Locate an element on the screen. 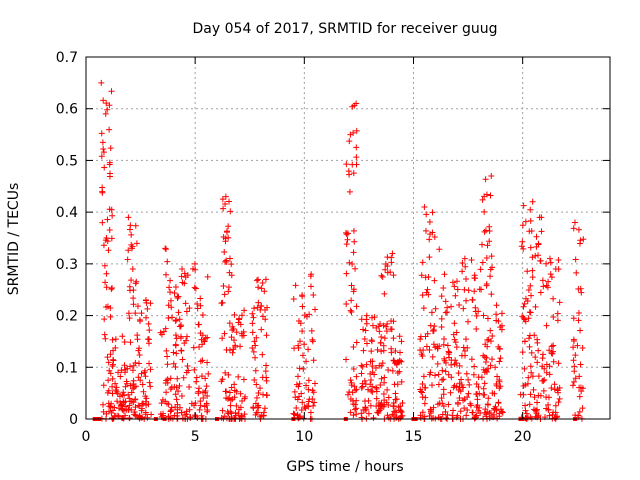 The image size is (640, 480). y-tick-label: 0.4 is located at coordinates (67, 213).